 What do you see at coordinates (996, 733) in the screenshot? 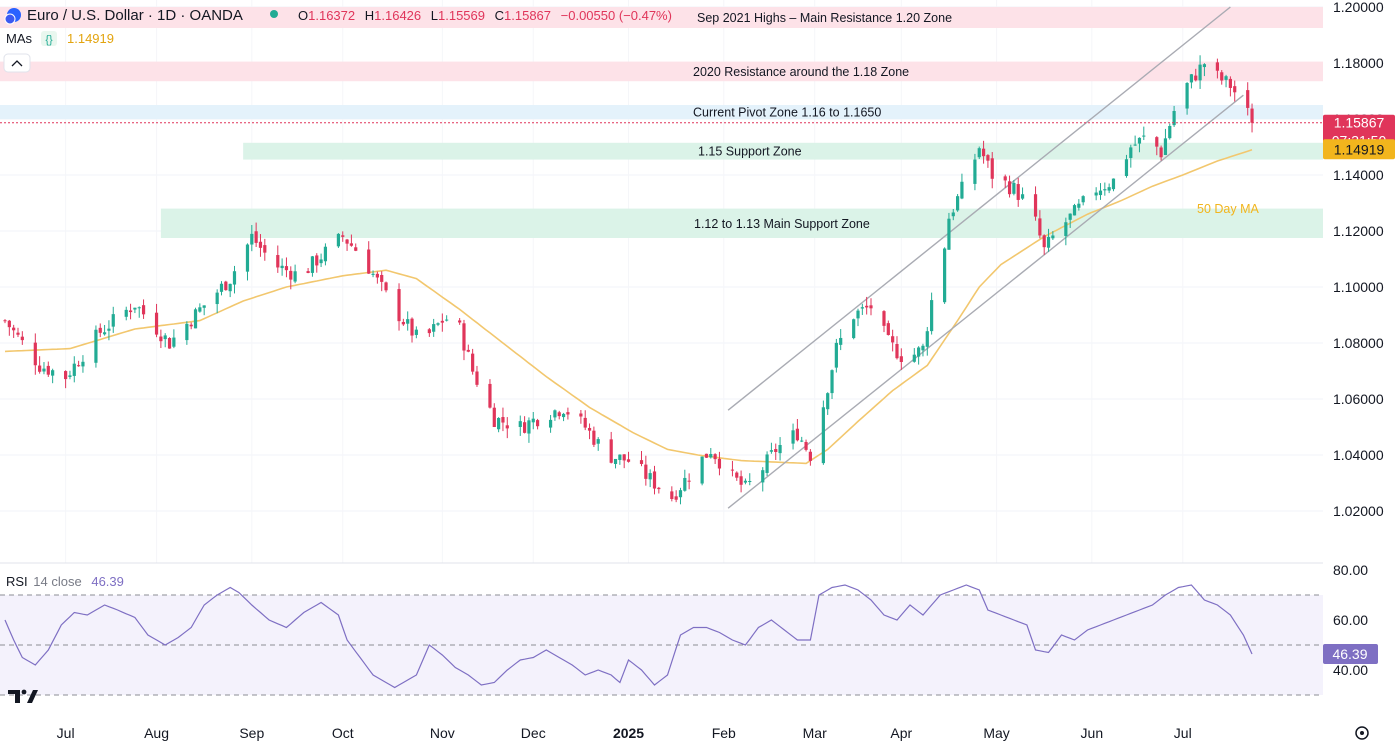
I see `time-tick-label: May` at bounding box center [996, 733].